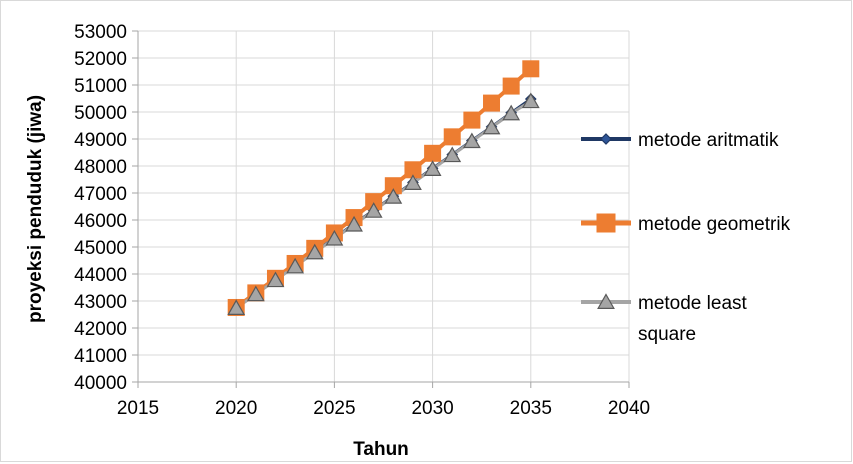 The image size is (853, 464). Describe the element at coordinates (334, 408) in the screenshot. I see `x-tick-label: 2025` at that location.